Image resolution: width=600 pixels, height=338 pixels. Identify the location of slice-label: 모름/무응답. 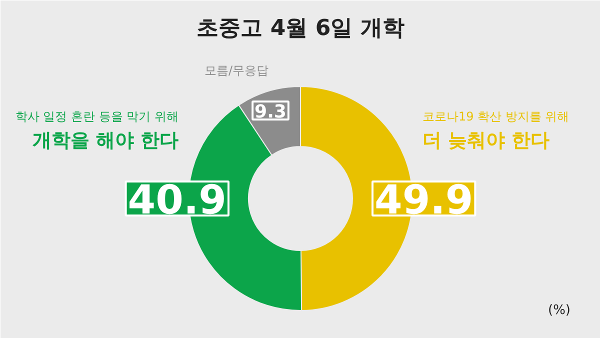
(236, 71).